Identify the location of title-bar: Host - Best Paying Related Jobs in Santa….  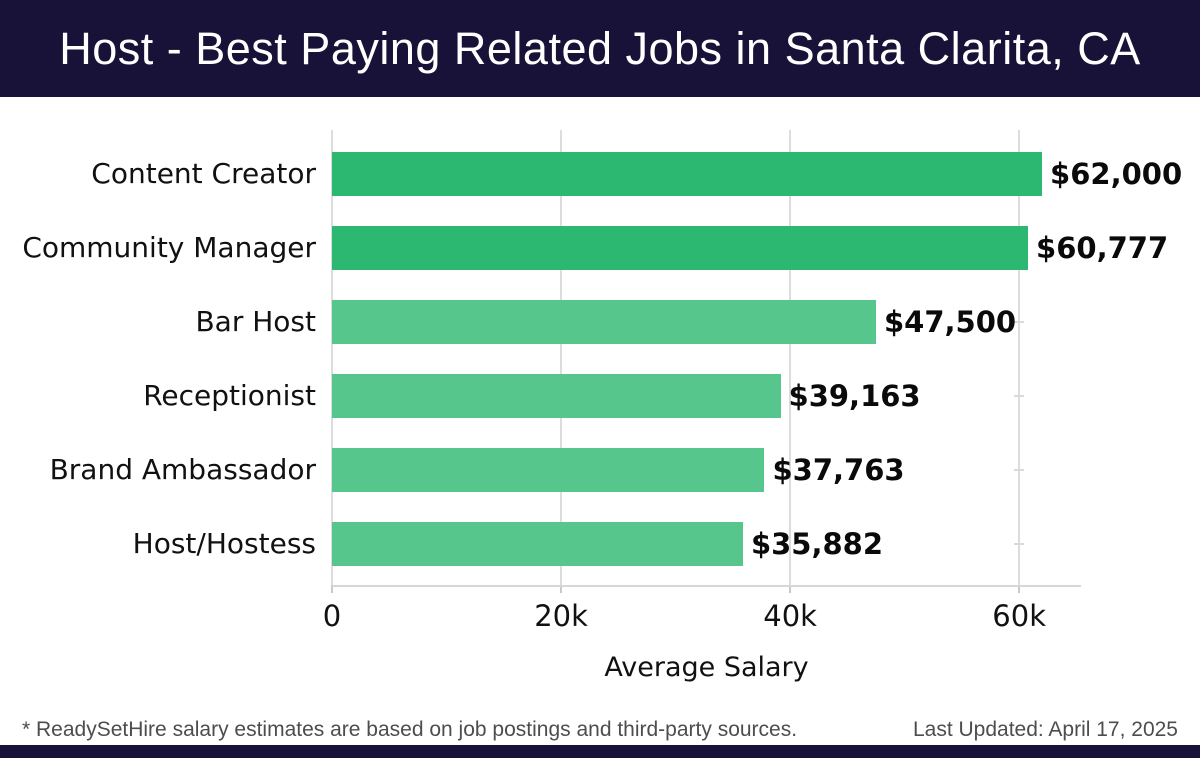
(600, 48).